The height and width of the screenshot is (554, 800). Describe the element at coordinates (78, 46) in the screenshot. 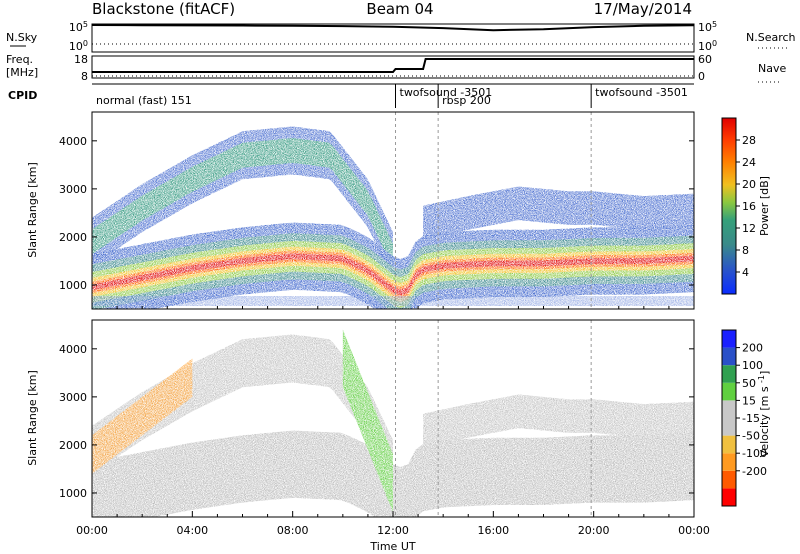

I see `noise-left-tick-low: 100` at that location.